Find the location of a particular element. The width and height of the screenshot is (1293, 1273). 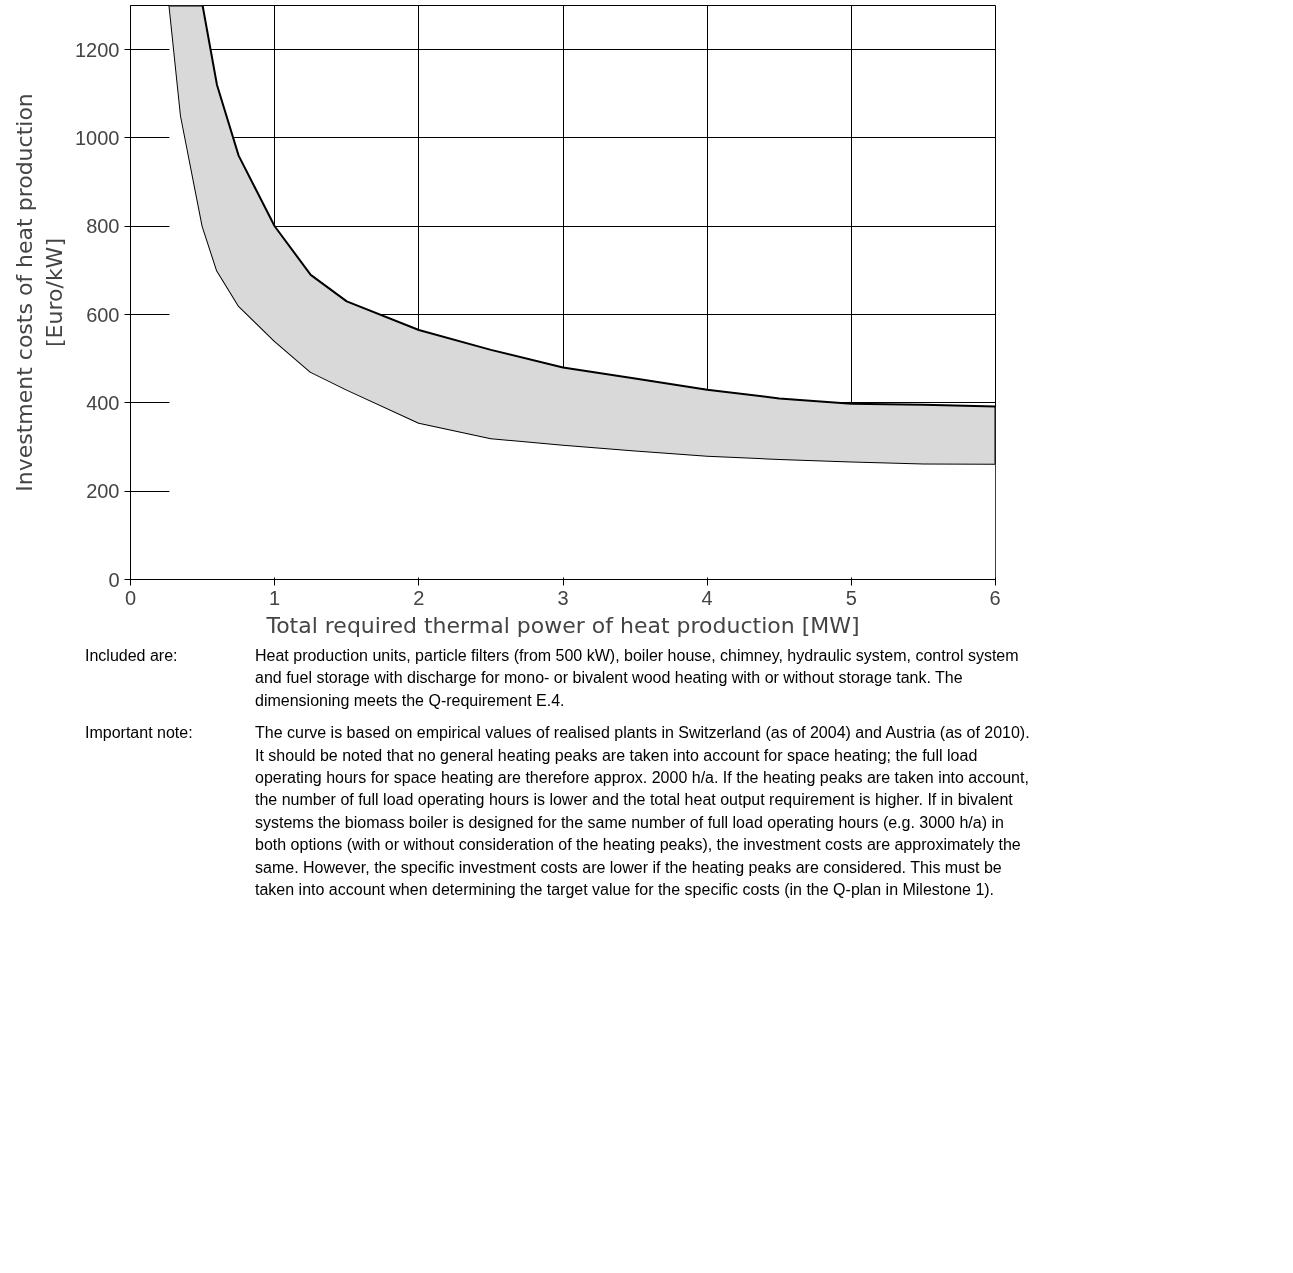

text: The curve is based on empirical values of realised plants in Switzerland (as of 2004) and Austria (as of 2010). It should be noted that no general heating peaks are taken into account for space heating; the full load operating hours for space heating are therefore approx. 2000 h/a. If the heating peaks are taken into account, the number of full load operating hours is lower and the total heat output requirement is higher. If in bivalent systems the biomass boiler is designed for the same number of full load operating hours (e.g. 3000 h/a) in both options (with or without consideration of the heating peaks), the investment costs are approximately the same. However, the specific investment costs are lower if the heating peaks are considered. This must be taken into account when determining the target value for the specific costs (in the Q-plan in Milestone 1). is located at coordinates (643, 811).